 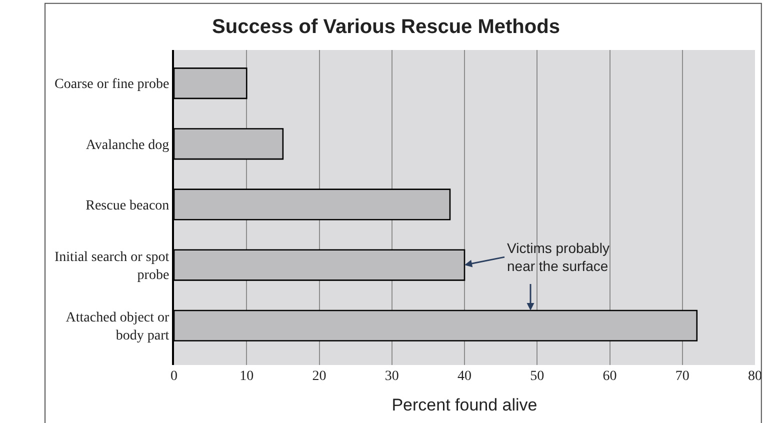 What do you see at coordinates (465, 404) in the screenshot?
I see `x-axis-title: Percent found alive` at bounding box center [465, 404].